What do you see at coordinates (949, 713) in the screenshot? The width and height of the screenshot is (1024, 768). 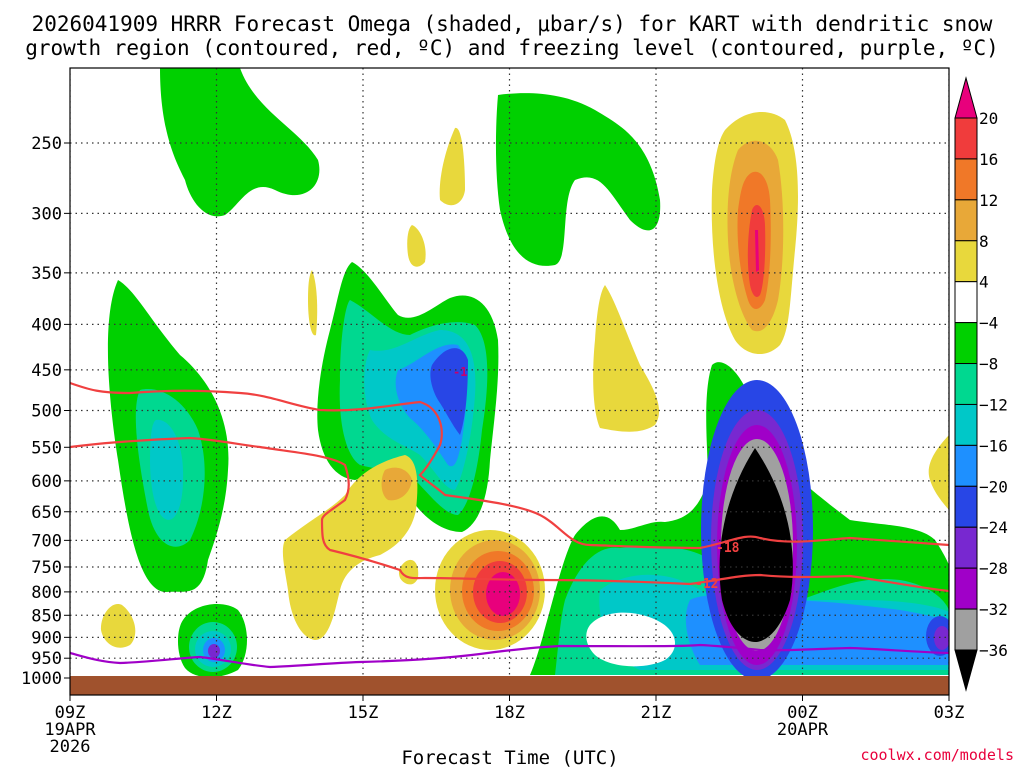 I see `x-tick-label: 03Z` at bounding box center [949, 713].